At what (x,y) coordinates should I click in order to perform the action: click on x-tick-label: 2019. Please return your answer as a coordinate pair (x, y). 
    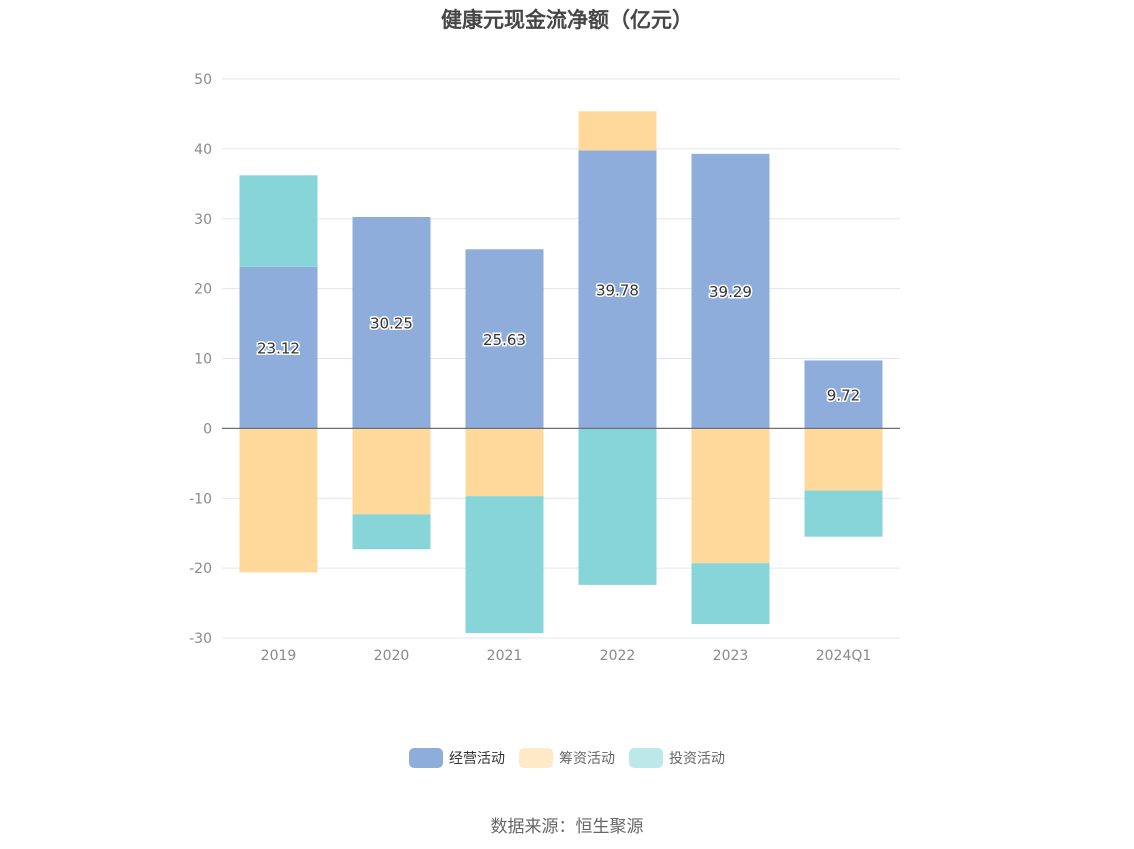
    Looking at the image, I should click on (279, 656).